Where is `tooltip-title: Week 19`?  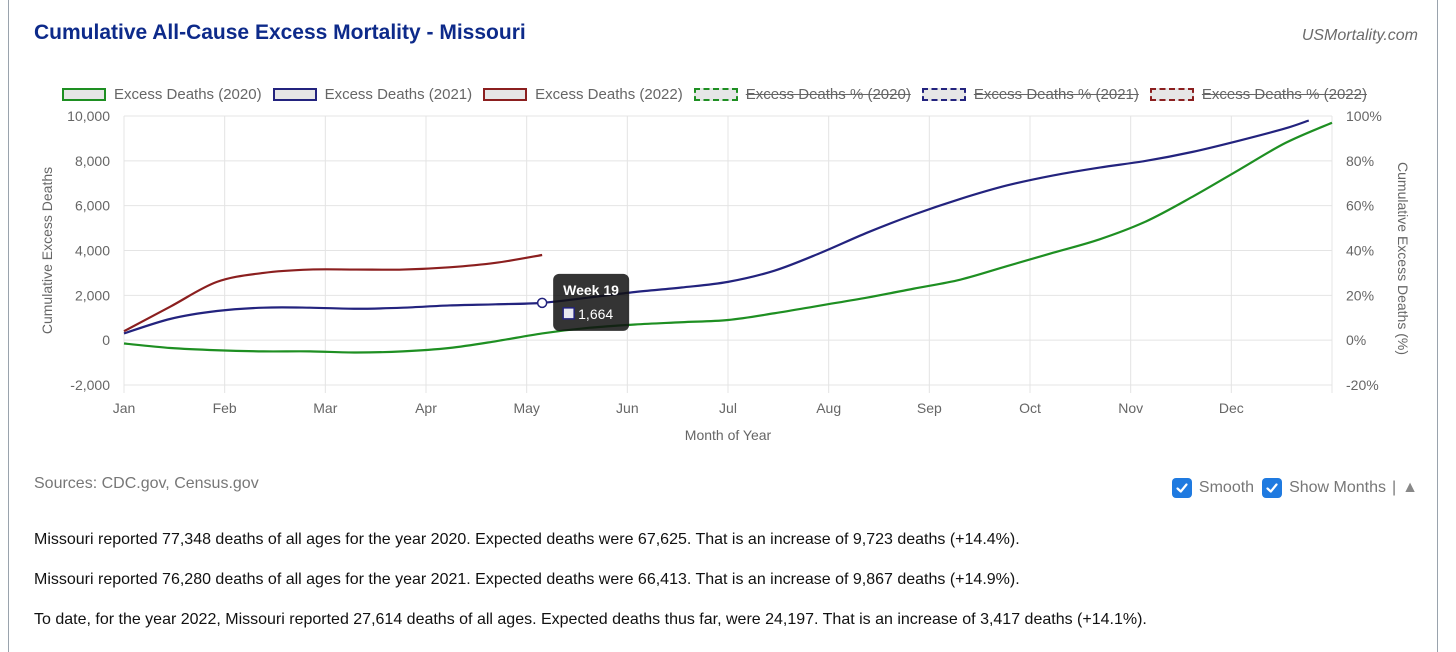 tooltip-title: Week 19 is located at coordinates (591, 290).